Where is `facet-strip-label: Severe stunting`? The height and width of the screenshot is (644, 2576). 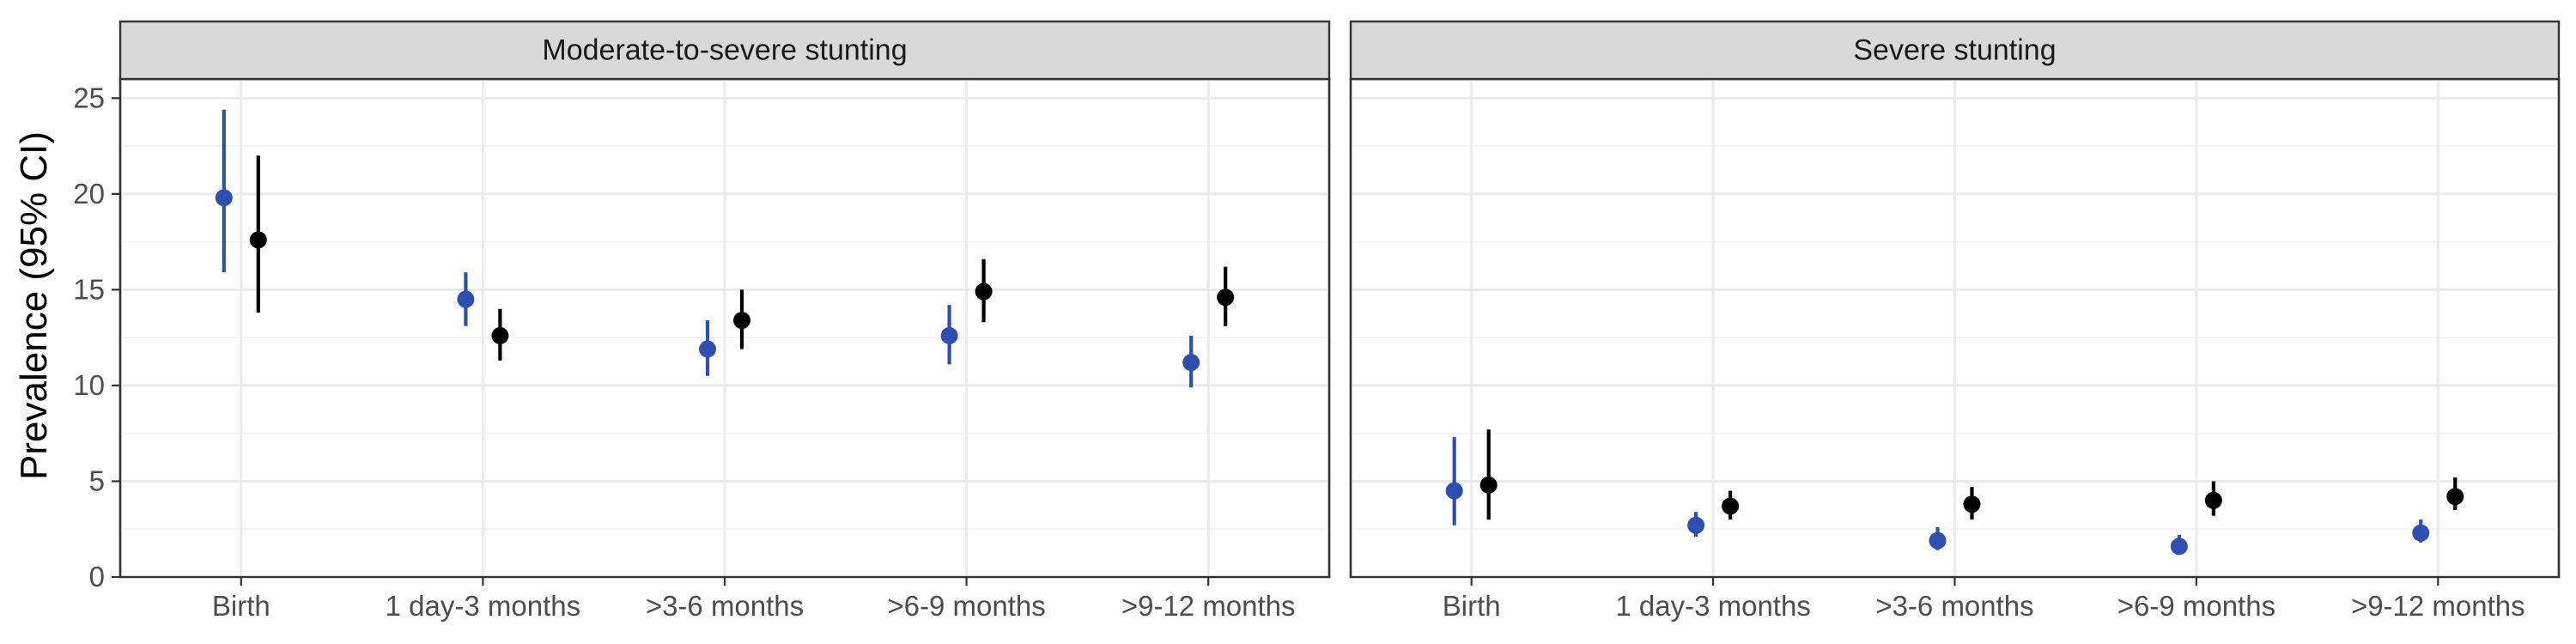 facet-strip-label: Severe stunting is located at coordinates (1954, 49).